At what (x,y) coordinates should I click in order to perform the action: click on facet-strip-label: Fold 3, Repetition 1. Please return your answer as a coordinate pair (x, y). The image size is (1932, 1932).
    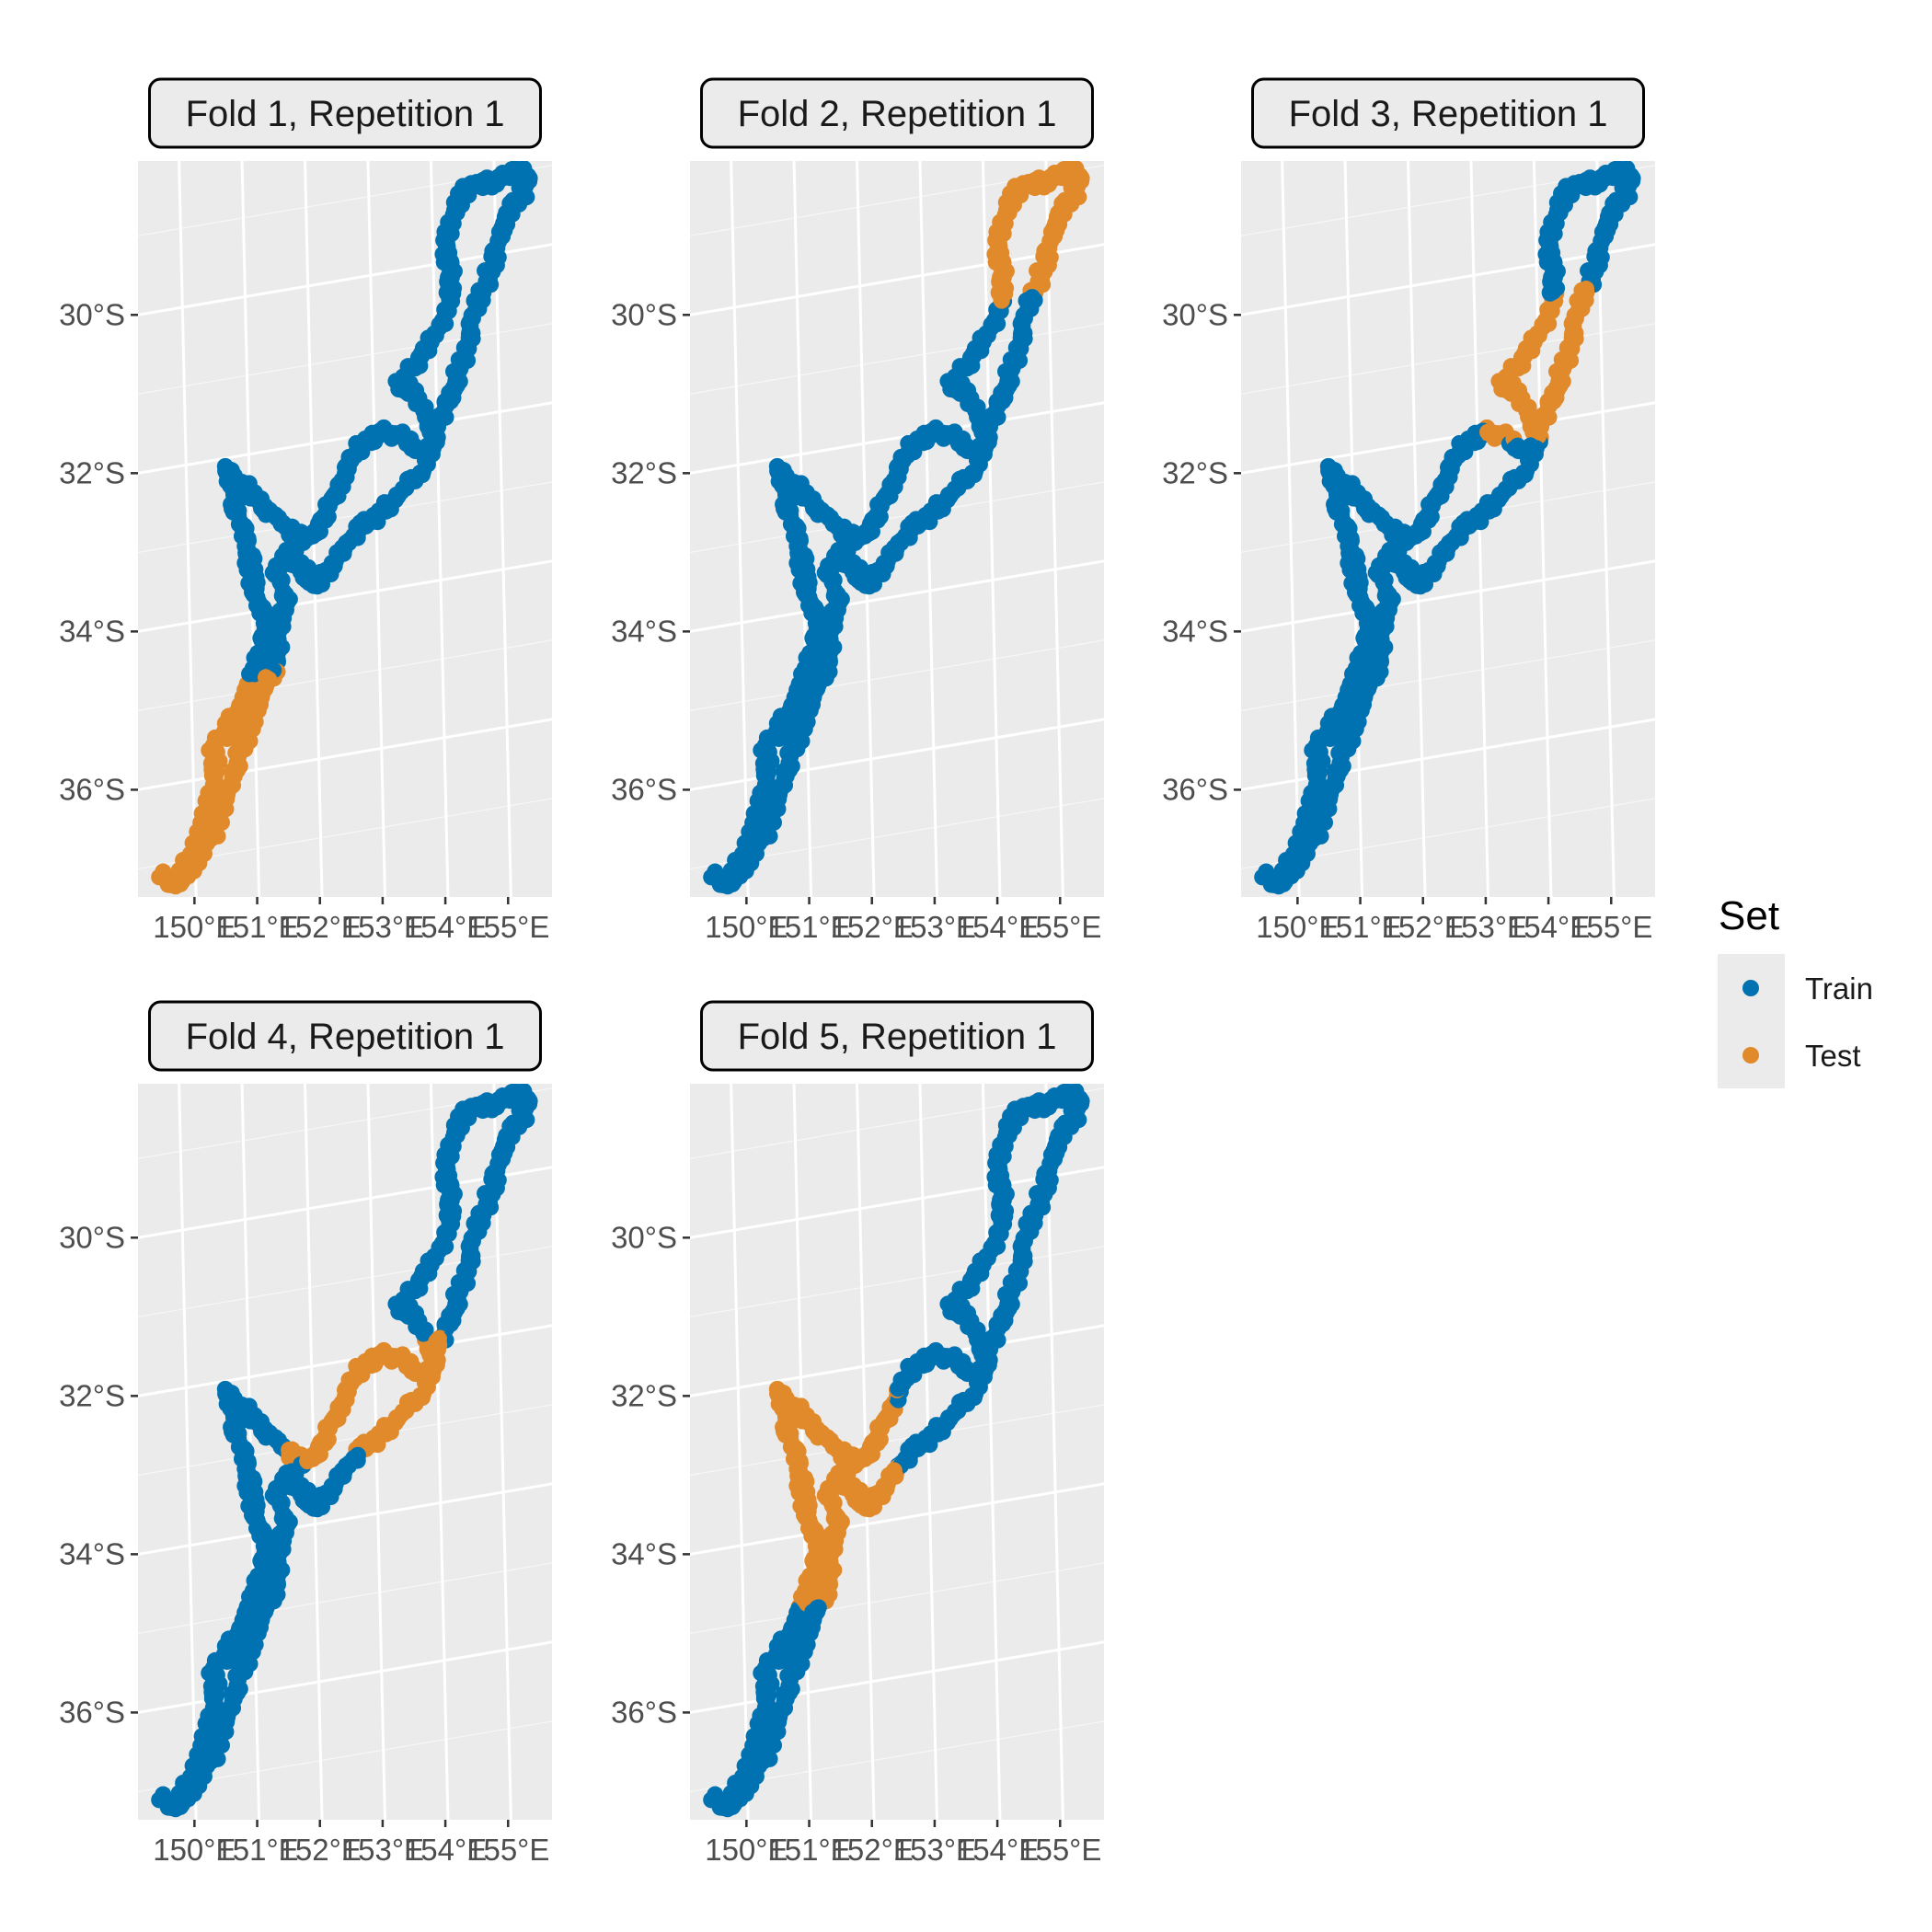
    Looking at the image, I should click on (1448, 114).